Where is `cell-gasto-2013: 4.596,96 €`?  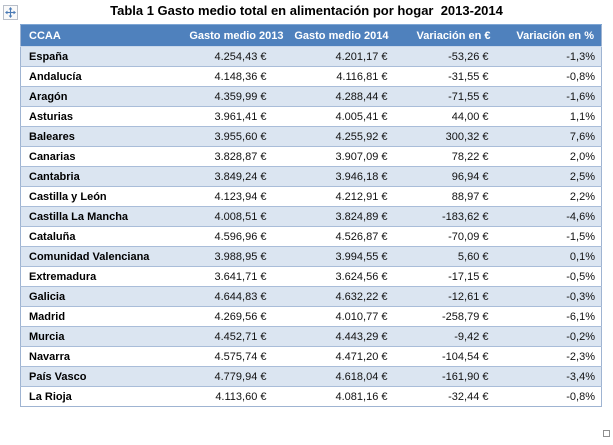 cell-gasto-2013: 4.596,96 € is located at coordinates (225, 236).